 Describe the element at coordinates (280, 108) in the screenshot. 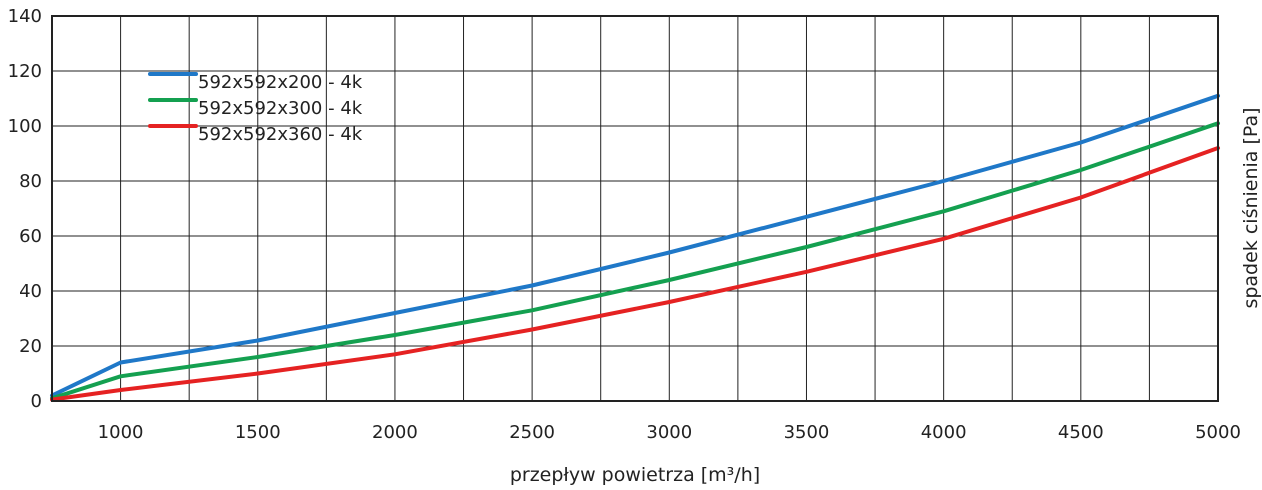

I see `legend-label: 592x592x300 - 4k` at that location.